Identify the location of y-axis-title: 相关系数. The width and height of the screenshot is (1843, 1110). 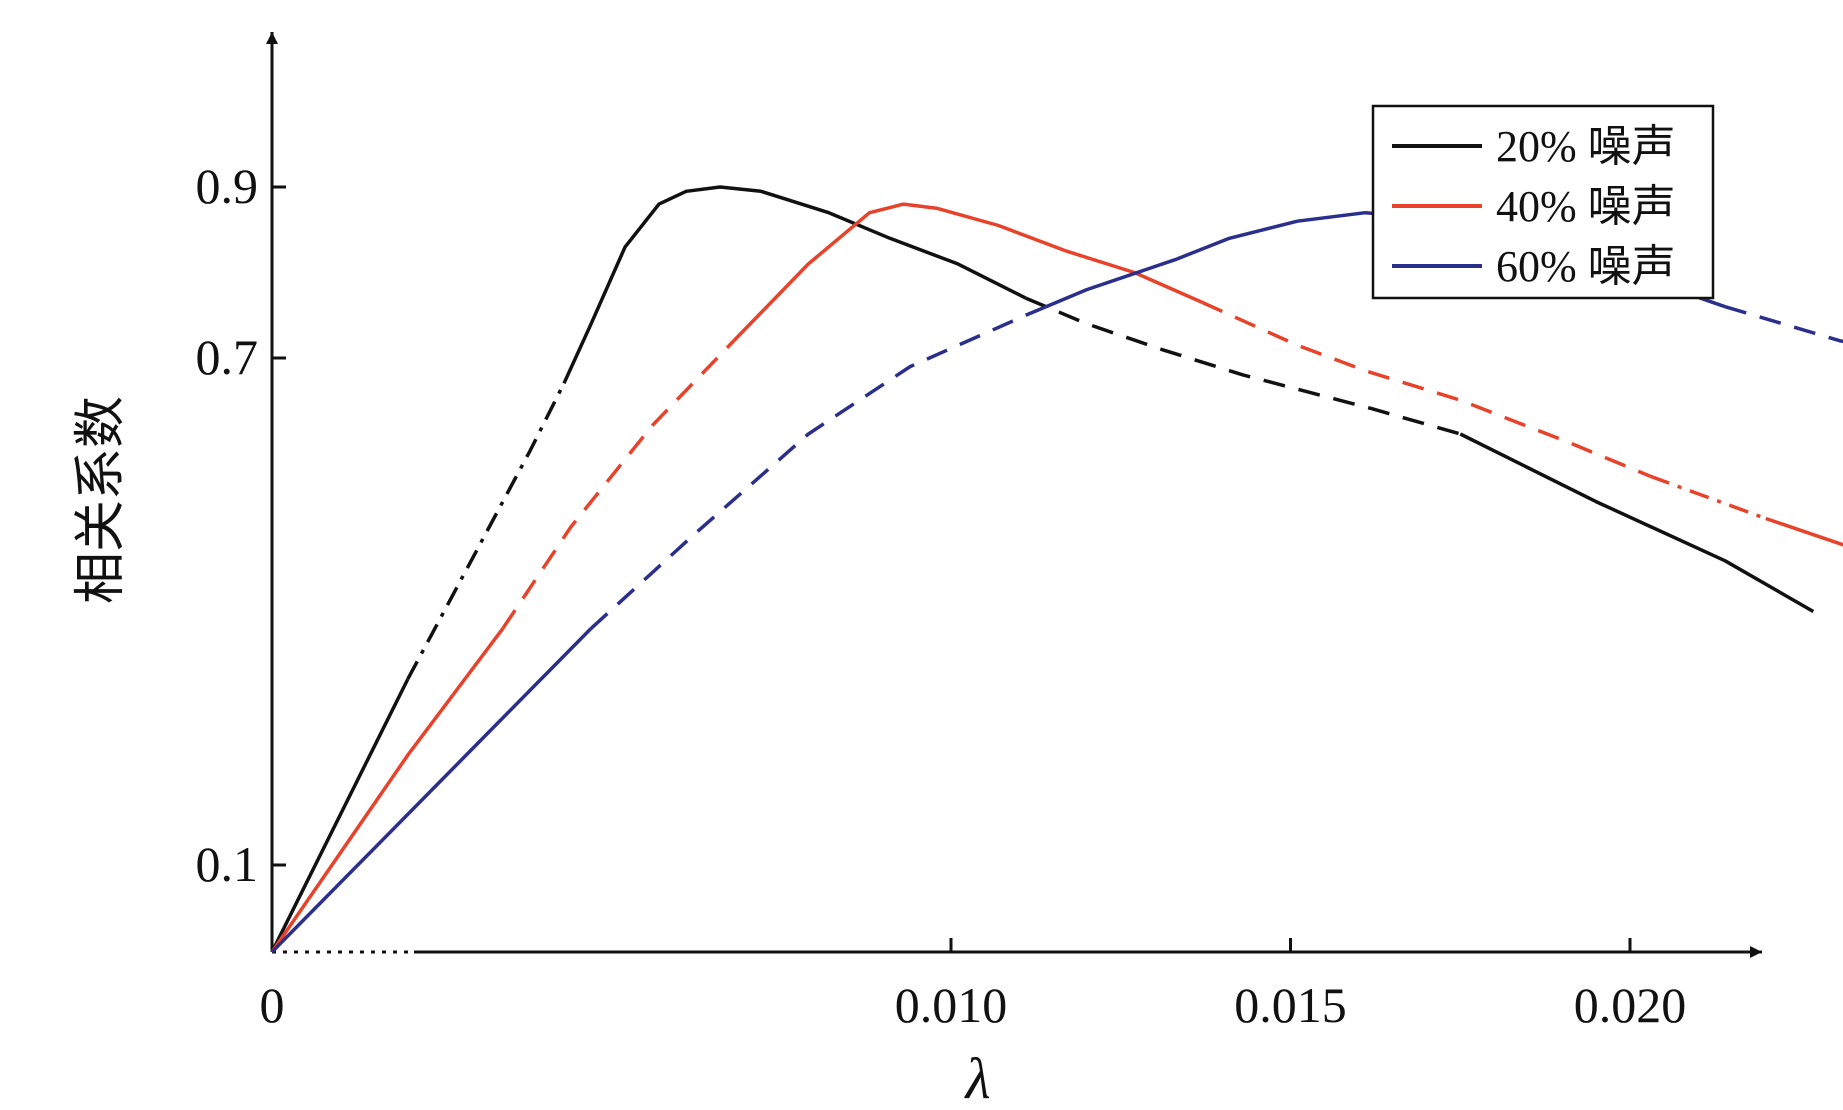
(101, 500).